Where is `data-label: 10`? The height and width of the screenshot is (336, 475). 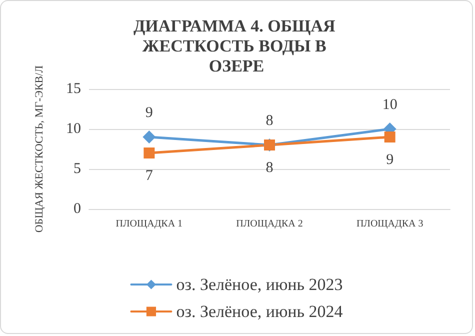 data-label: 10 is located at coordinates (390, 105).